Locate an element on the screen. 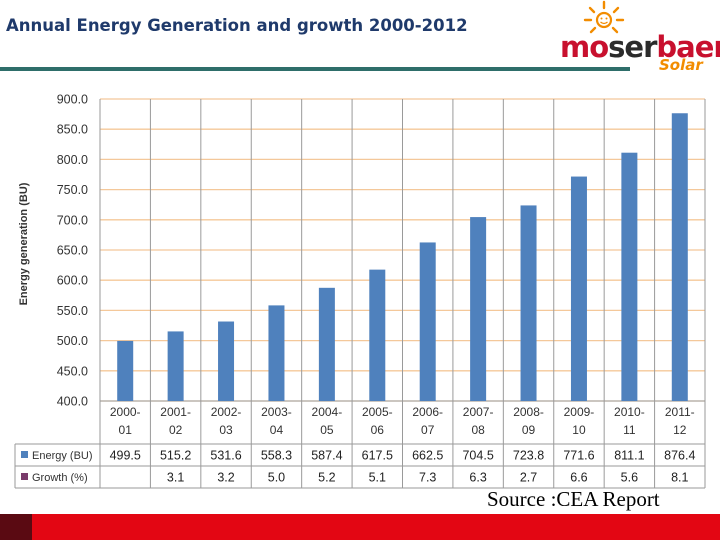 The image size is (720, 540). sun-icon is located at coordinates (604, 17).